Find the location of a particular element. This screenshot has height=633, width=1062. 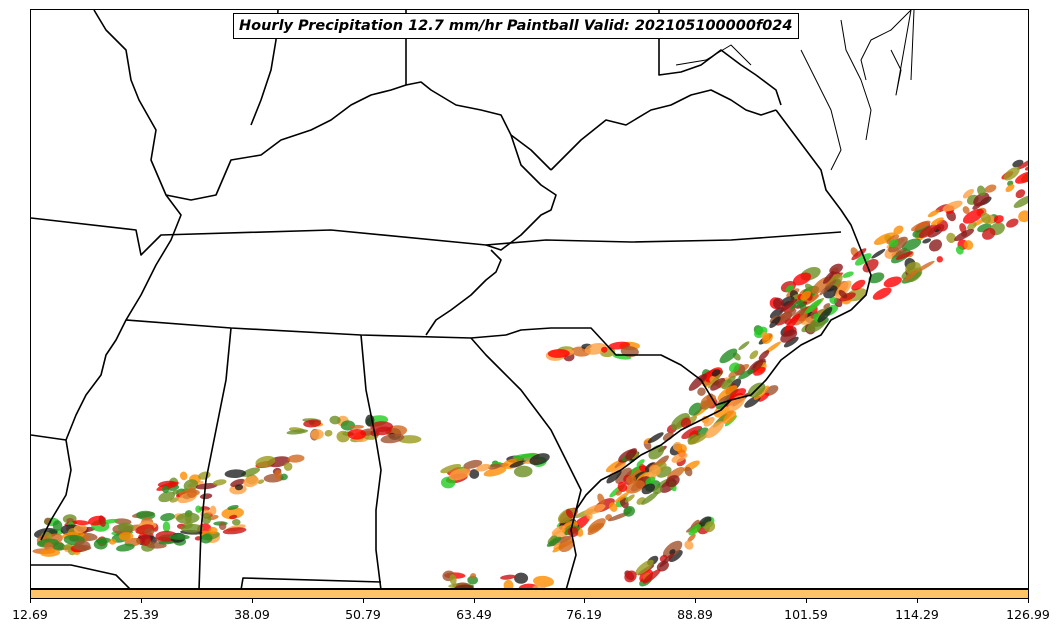

colorbar-tick-label: 63.49 is located at coordinates (474, 614).